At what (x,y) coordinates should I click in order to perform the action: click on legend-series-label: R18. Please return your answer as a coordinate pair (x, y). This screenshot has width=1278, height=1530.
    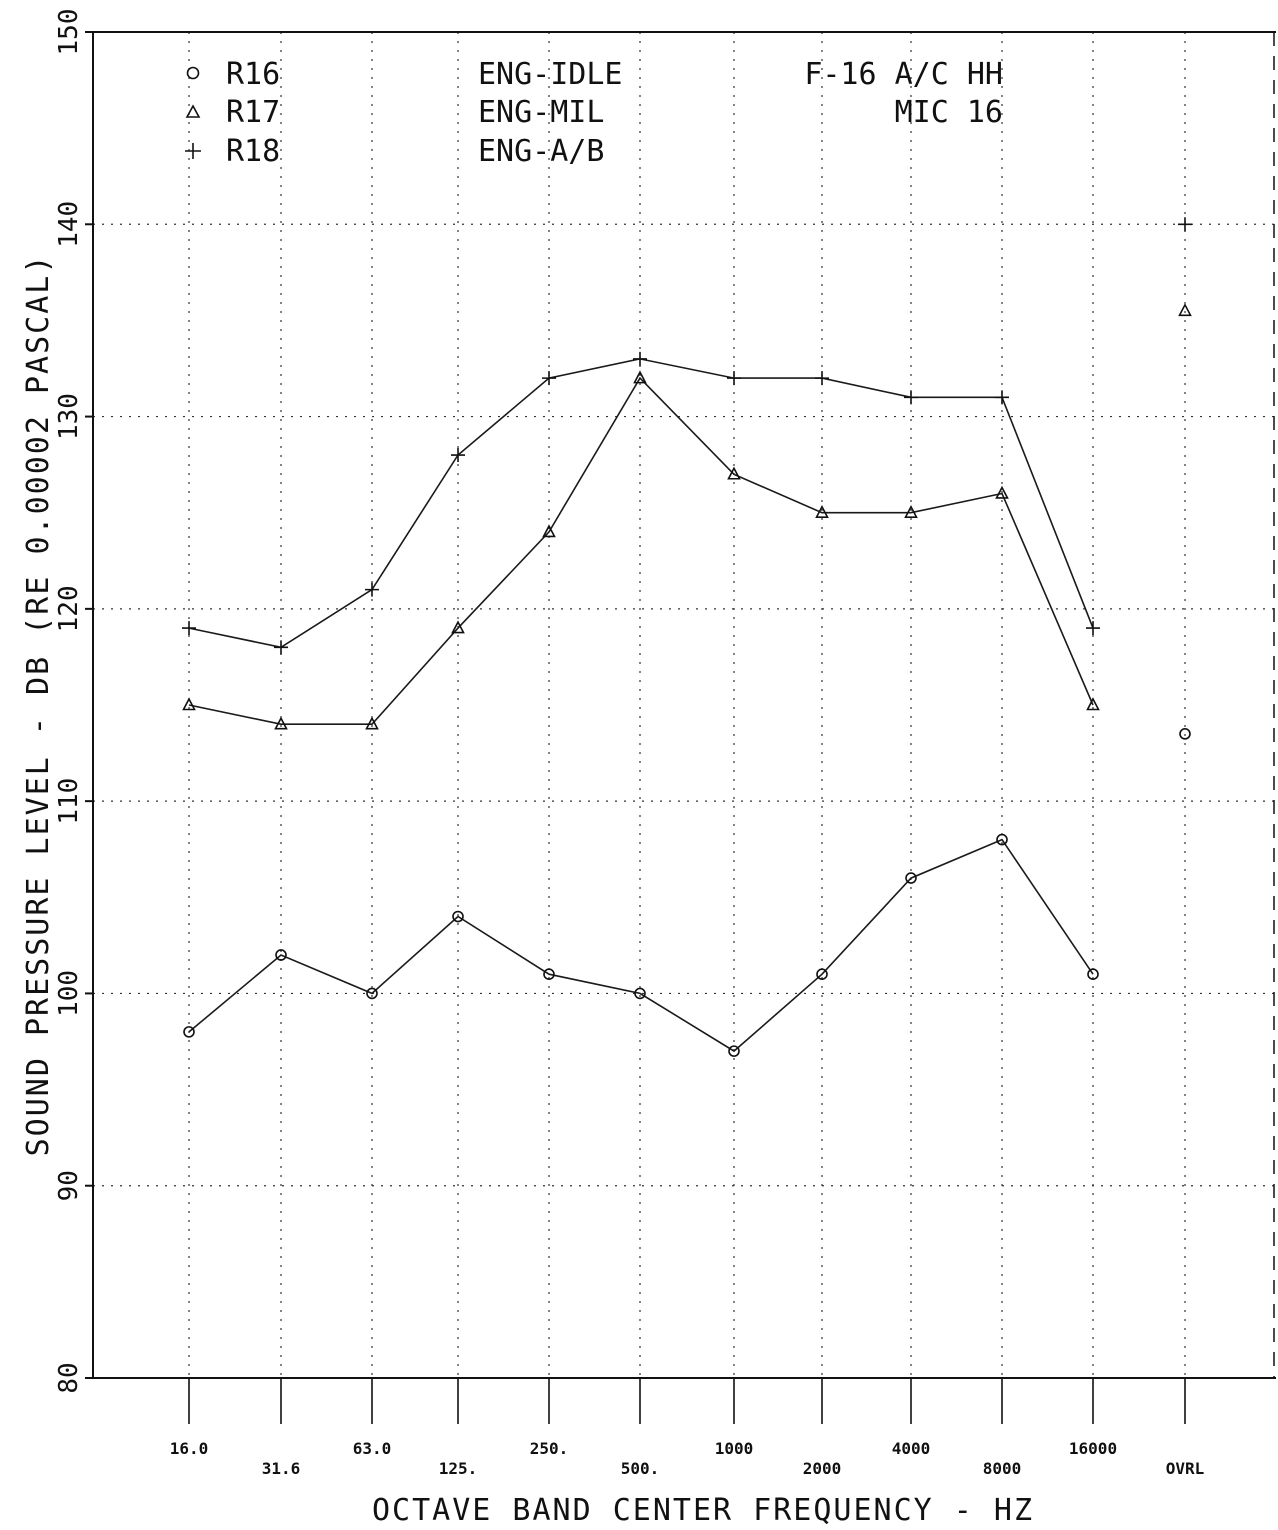
    Looking at the image, I should click on (253, 151).